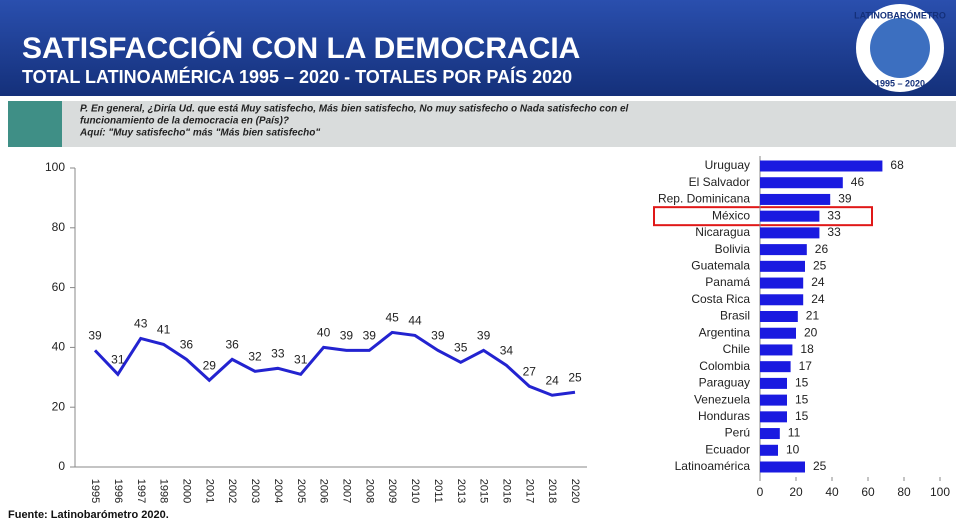 The height and width of the screenshot is (524, 956). What do you see at coordinates (95, 491) in the screenshot?
I see `x-tick-label: 1995` at bounding box center [95, 491].